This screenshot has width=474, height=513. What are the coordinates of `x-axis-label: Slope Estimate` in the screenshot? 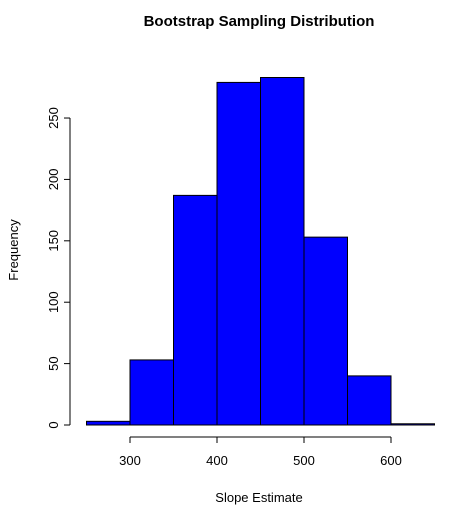 It's located at (258, 497).